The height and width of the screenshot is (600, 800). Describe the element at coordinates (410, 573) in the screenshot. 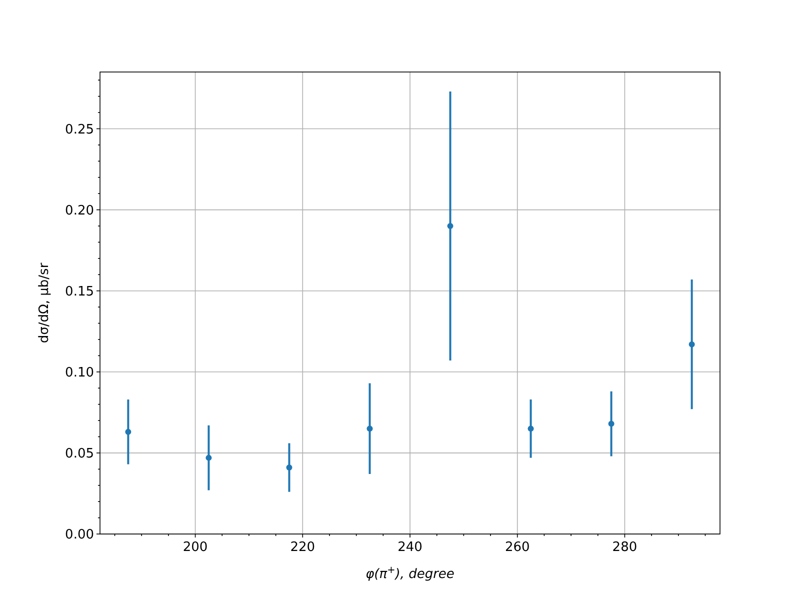

I see `x-axis-title: φ(π$^{+}$), degree` at that location.